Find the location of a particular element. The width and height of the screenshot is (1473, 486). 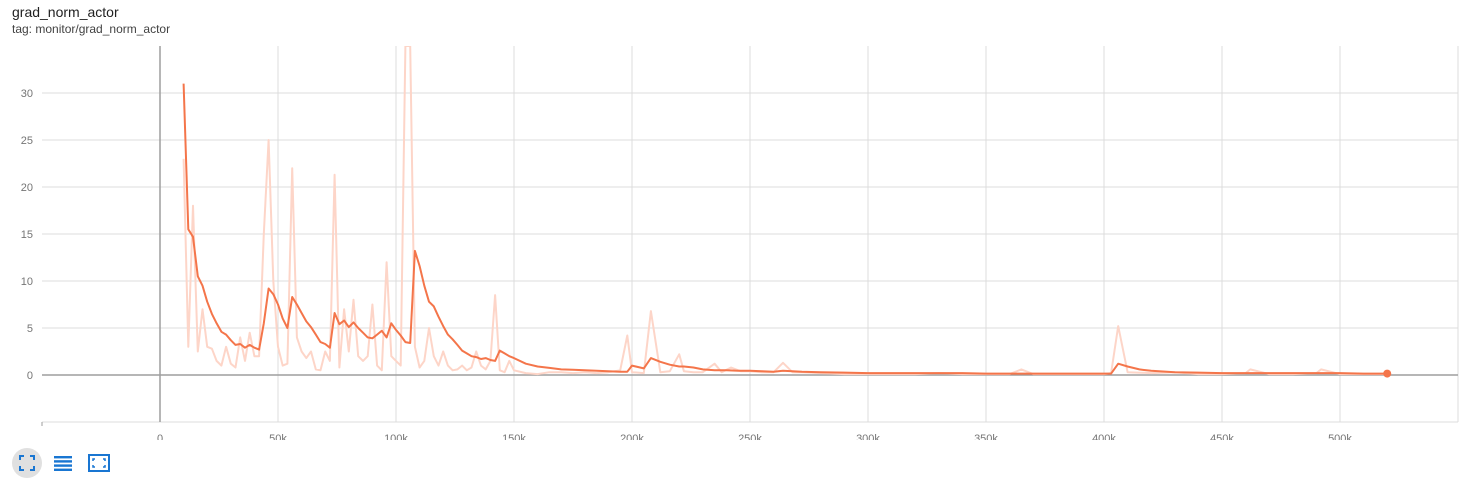

fit-domain-button is located at coordinates (27, 463).